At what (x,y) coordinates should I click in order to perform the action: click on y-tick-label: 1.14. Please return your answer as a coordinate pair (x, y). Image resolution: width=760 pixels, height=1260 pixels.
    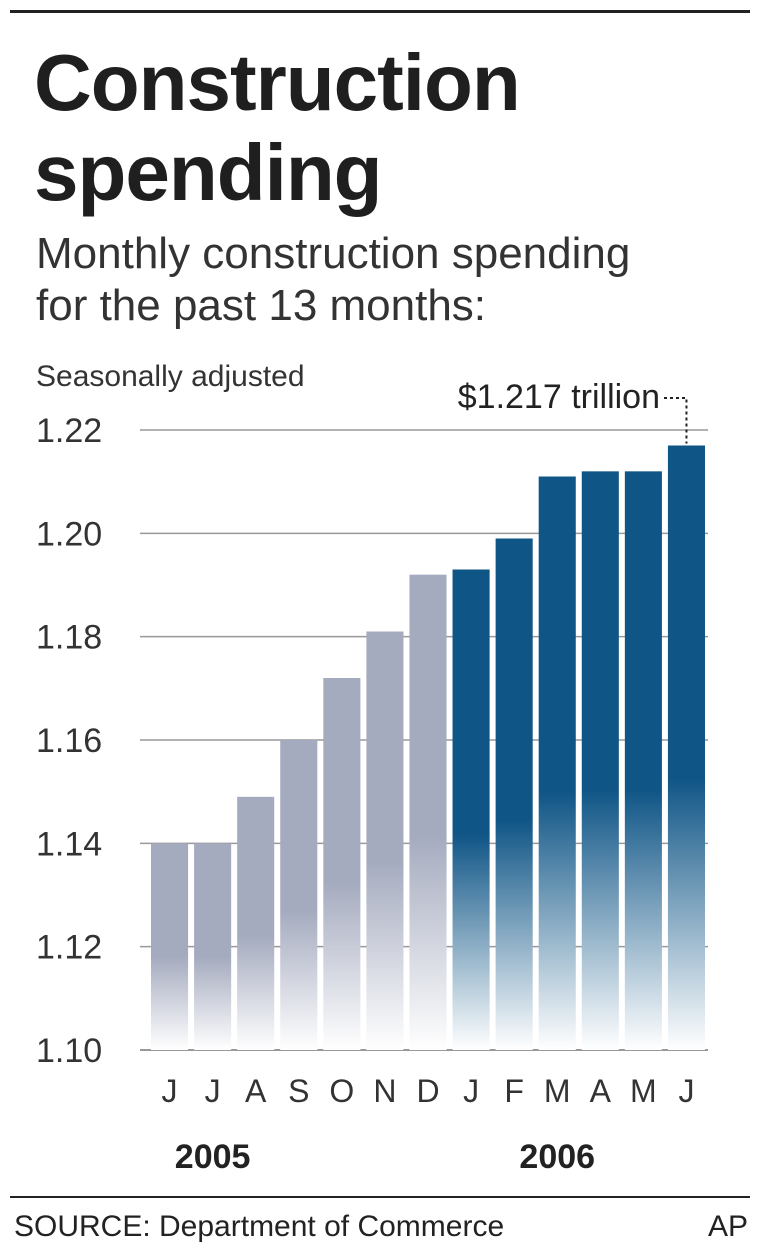
    Looking at the image, I should click on (69, 844).